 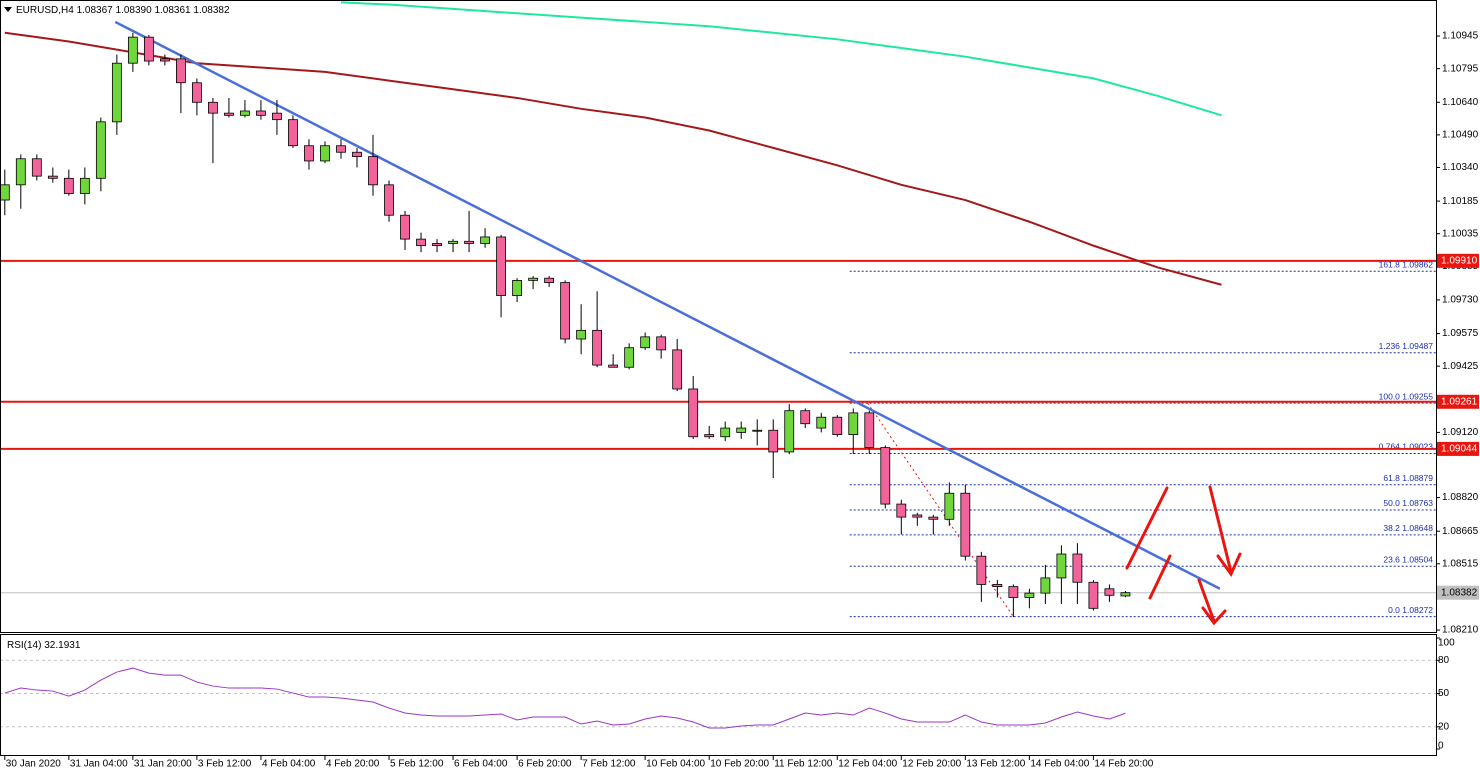 I want to click on y-tick-label: 1.08515, so click(x=1460, y=563).